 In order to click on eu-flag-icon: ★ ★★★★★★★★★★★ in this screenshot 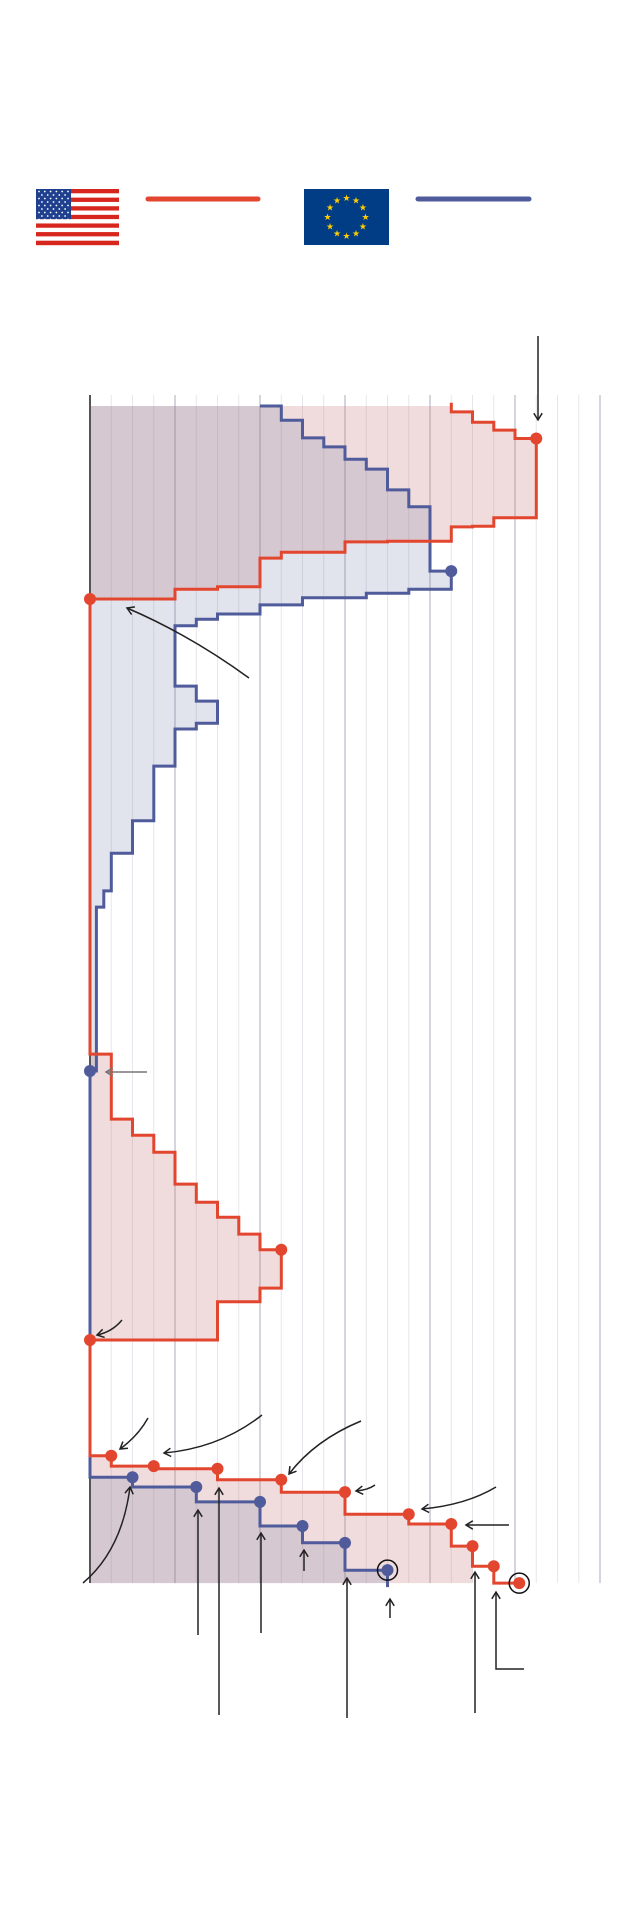, I will do `click(346, 217)`.